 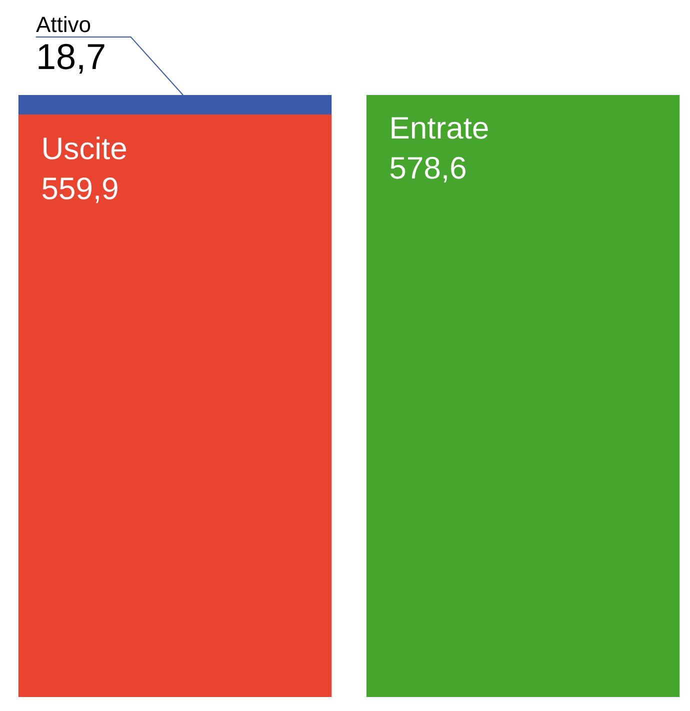 What do you see at coordinates (71, 59) in the screenshot?
I see `data-label: 18,7` at bounding box center [71, 59].